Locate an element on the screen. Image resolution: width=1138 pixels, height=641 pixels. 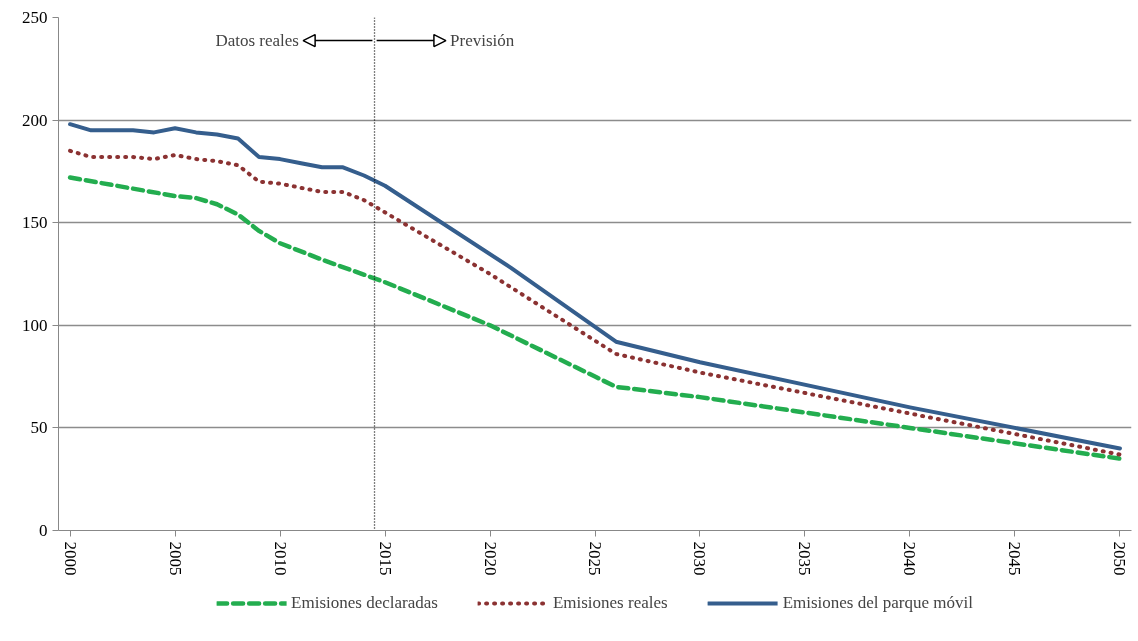
y-tick-label: 0 is located at coordinates (43, 530).